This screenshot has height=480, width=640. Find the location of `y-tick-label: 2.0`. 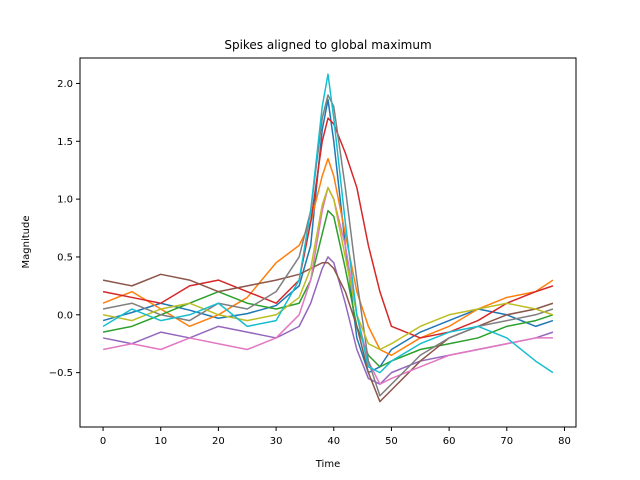

y-tick-label: 2.0 is located at coordinates (65, 84).